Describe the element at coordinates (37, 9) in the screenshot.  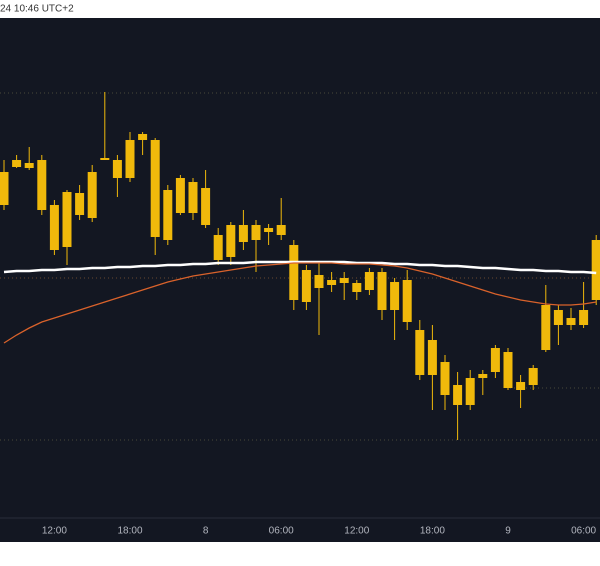
I see `timestamp: 24 10:46 UTC+2` at that location.